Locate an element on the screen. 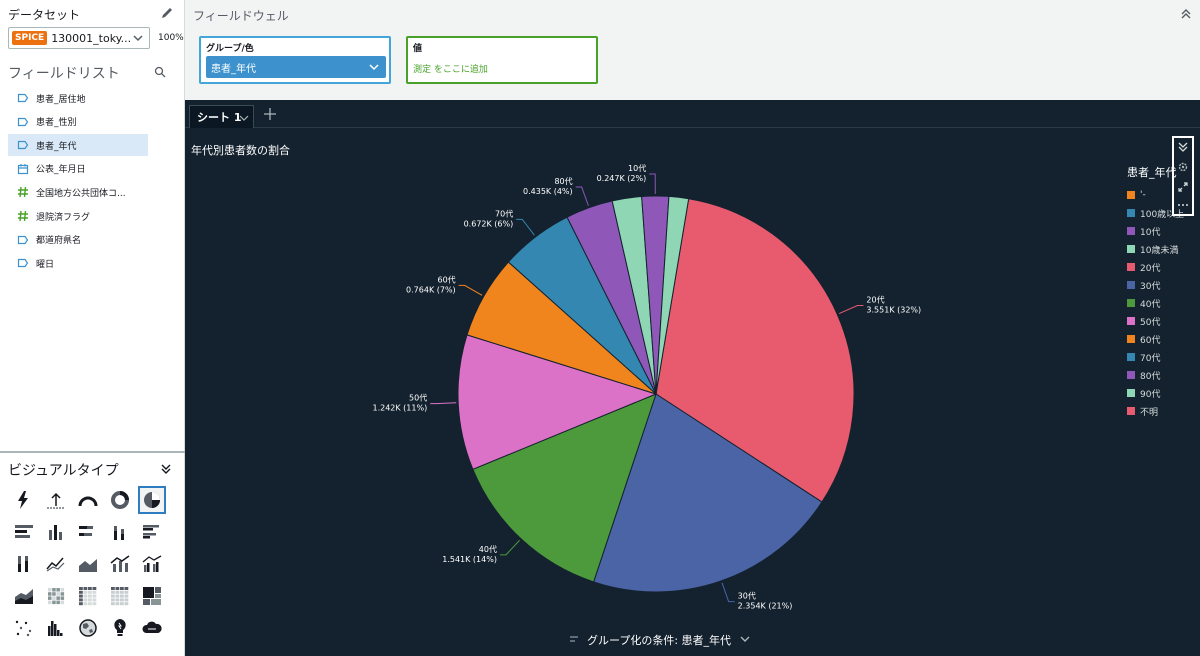 The height and width of the screenshot is (656, 1200). visual-menu is located at coordinates (1183, 176).